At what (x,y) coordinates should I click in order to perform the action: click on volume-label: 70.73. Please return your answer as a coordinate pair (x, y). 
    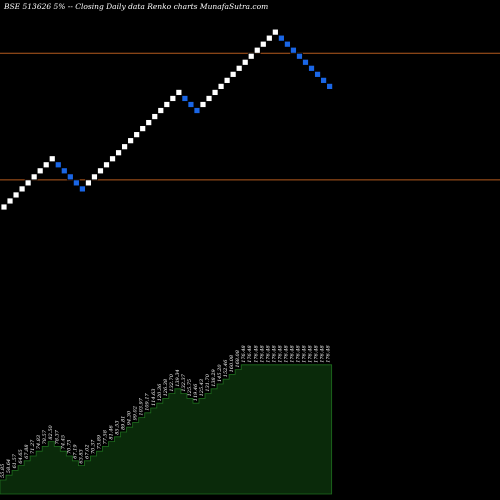
    Looking at the image, I should click on (69, 447).